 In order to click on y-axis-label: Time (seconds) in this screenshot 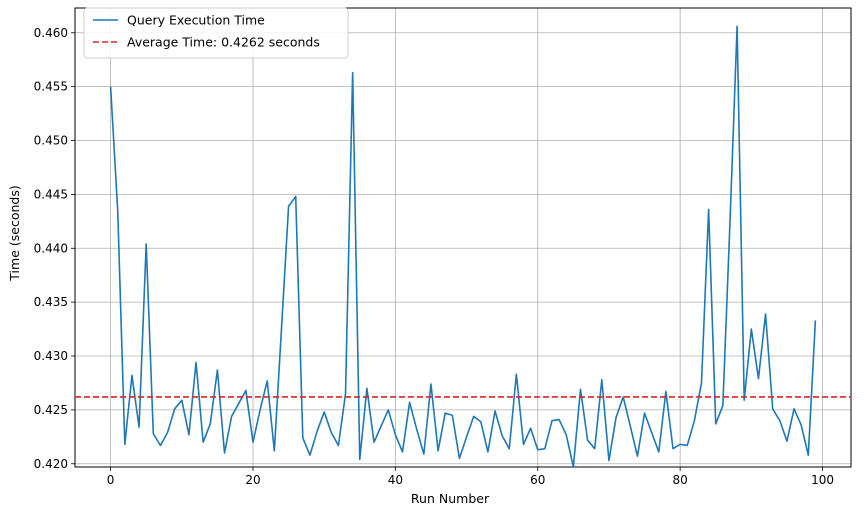, I will do `click(14, 233)`.